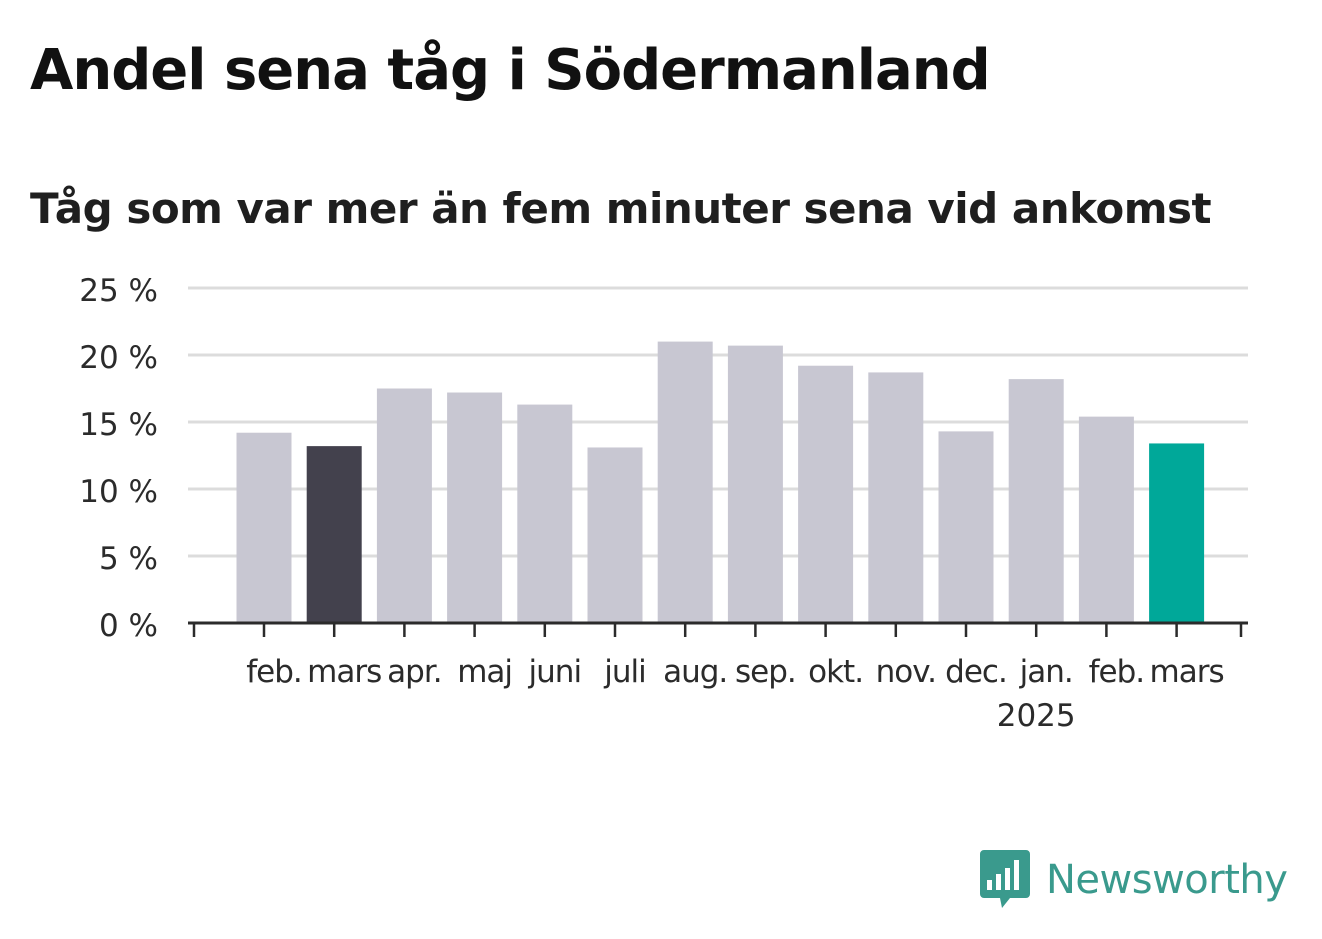 This screenshot has height=939, width=1322. Describe the element at coordinates (555, 672) in the screenshot. I see `x-tick-label: juni` at that location.